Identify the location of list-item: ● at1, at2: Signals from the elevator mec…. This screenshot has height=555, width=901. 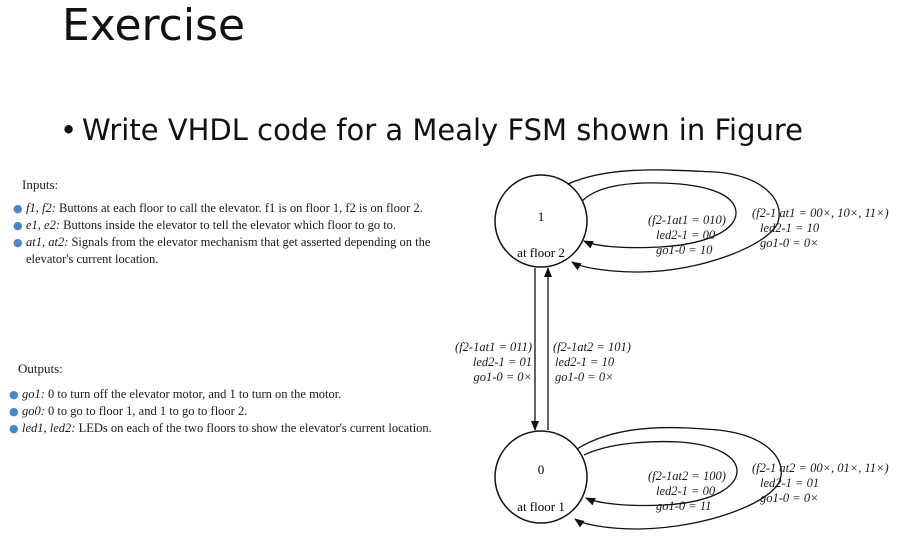
(244, 251).